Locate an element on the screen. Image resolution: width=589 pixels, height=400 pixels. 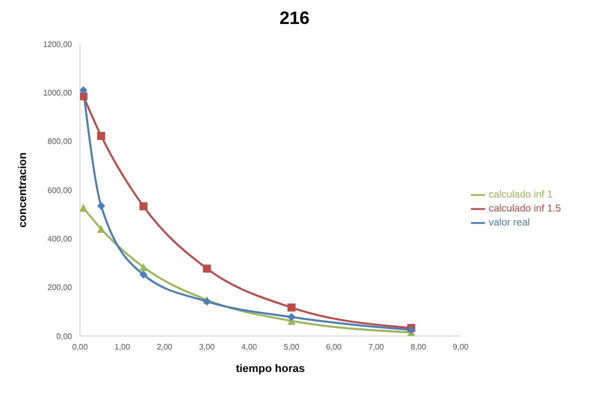
x-tick-label: 6,00 is located at coordinates (334, 347).